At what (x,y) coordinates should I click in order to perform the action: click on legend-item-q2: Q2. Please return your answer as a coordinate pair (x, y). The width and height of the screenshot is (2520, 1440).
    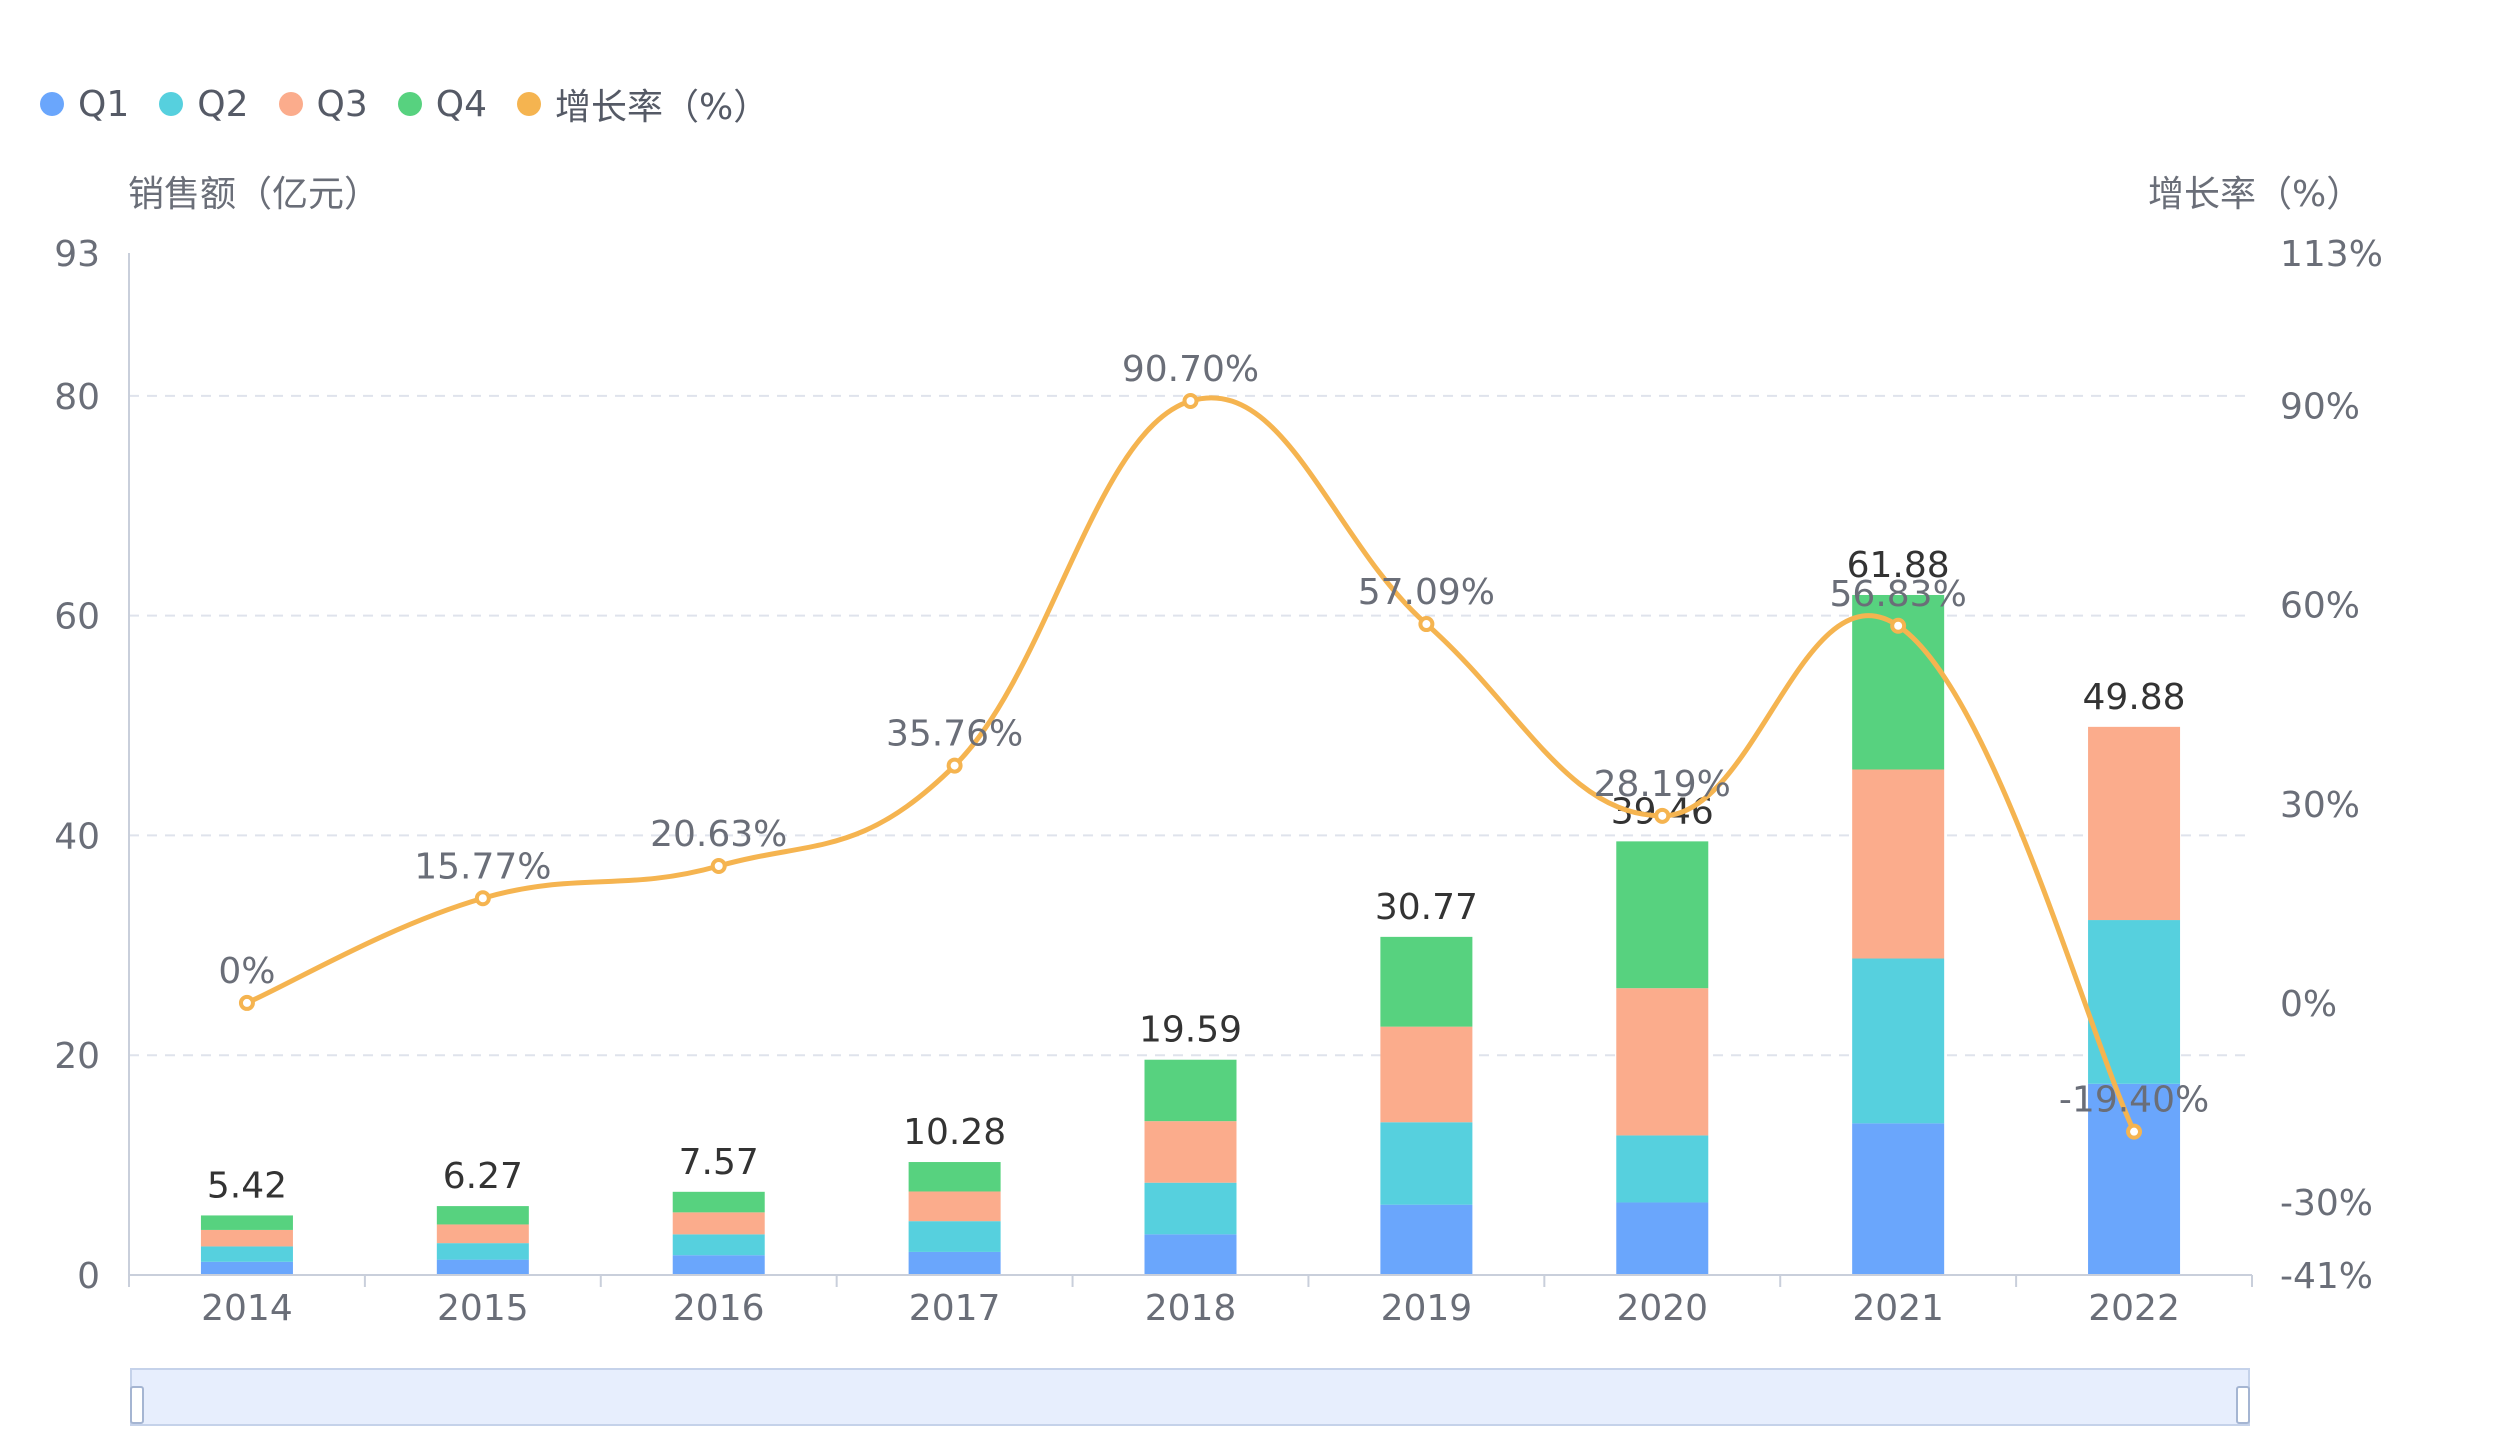
    Looking at the image, I should click on (204, 104).